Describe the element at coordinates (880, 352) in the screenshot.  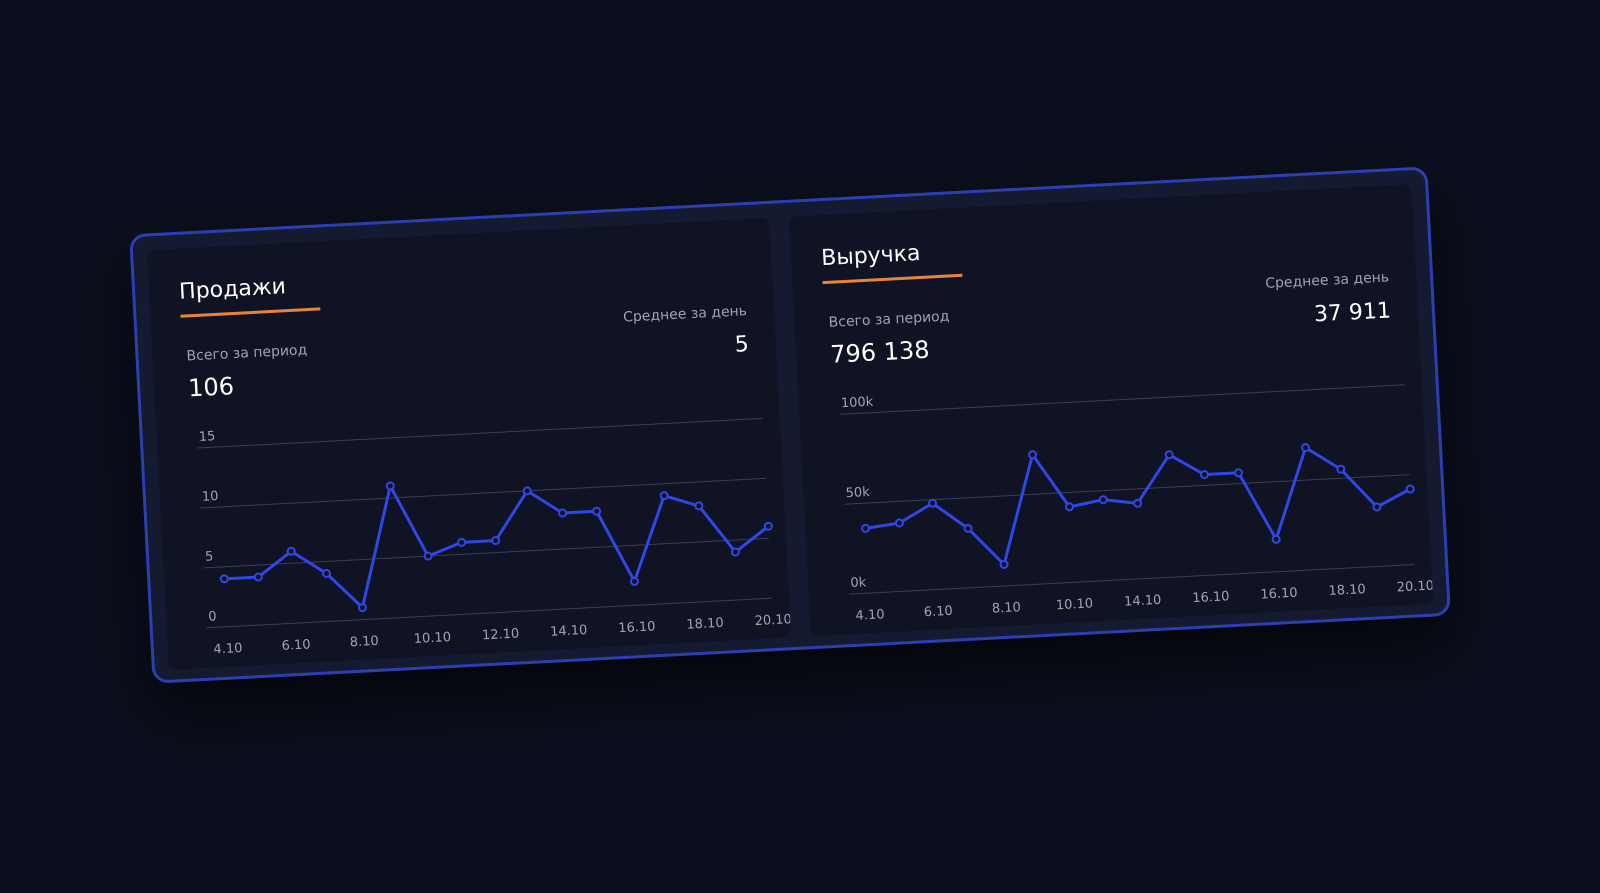
I see `total-value: 796 138` at that location.